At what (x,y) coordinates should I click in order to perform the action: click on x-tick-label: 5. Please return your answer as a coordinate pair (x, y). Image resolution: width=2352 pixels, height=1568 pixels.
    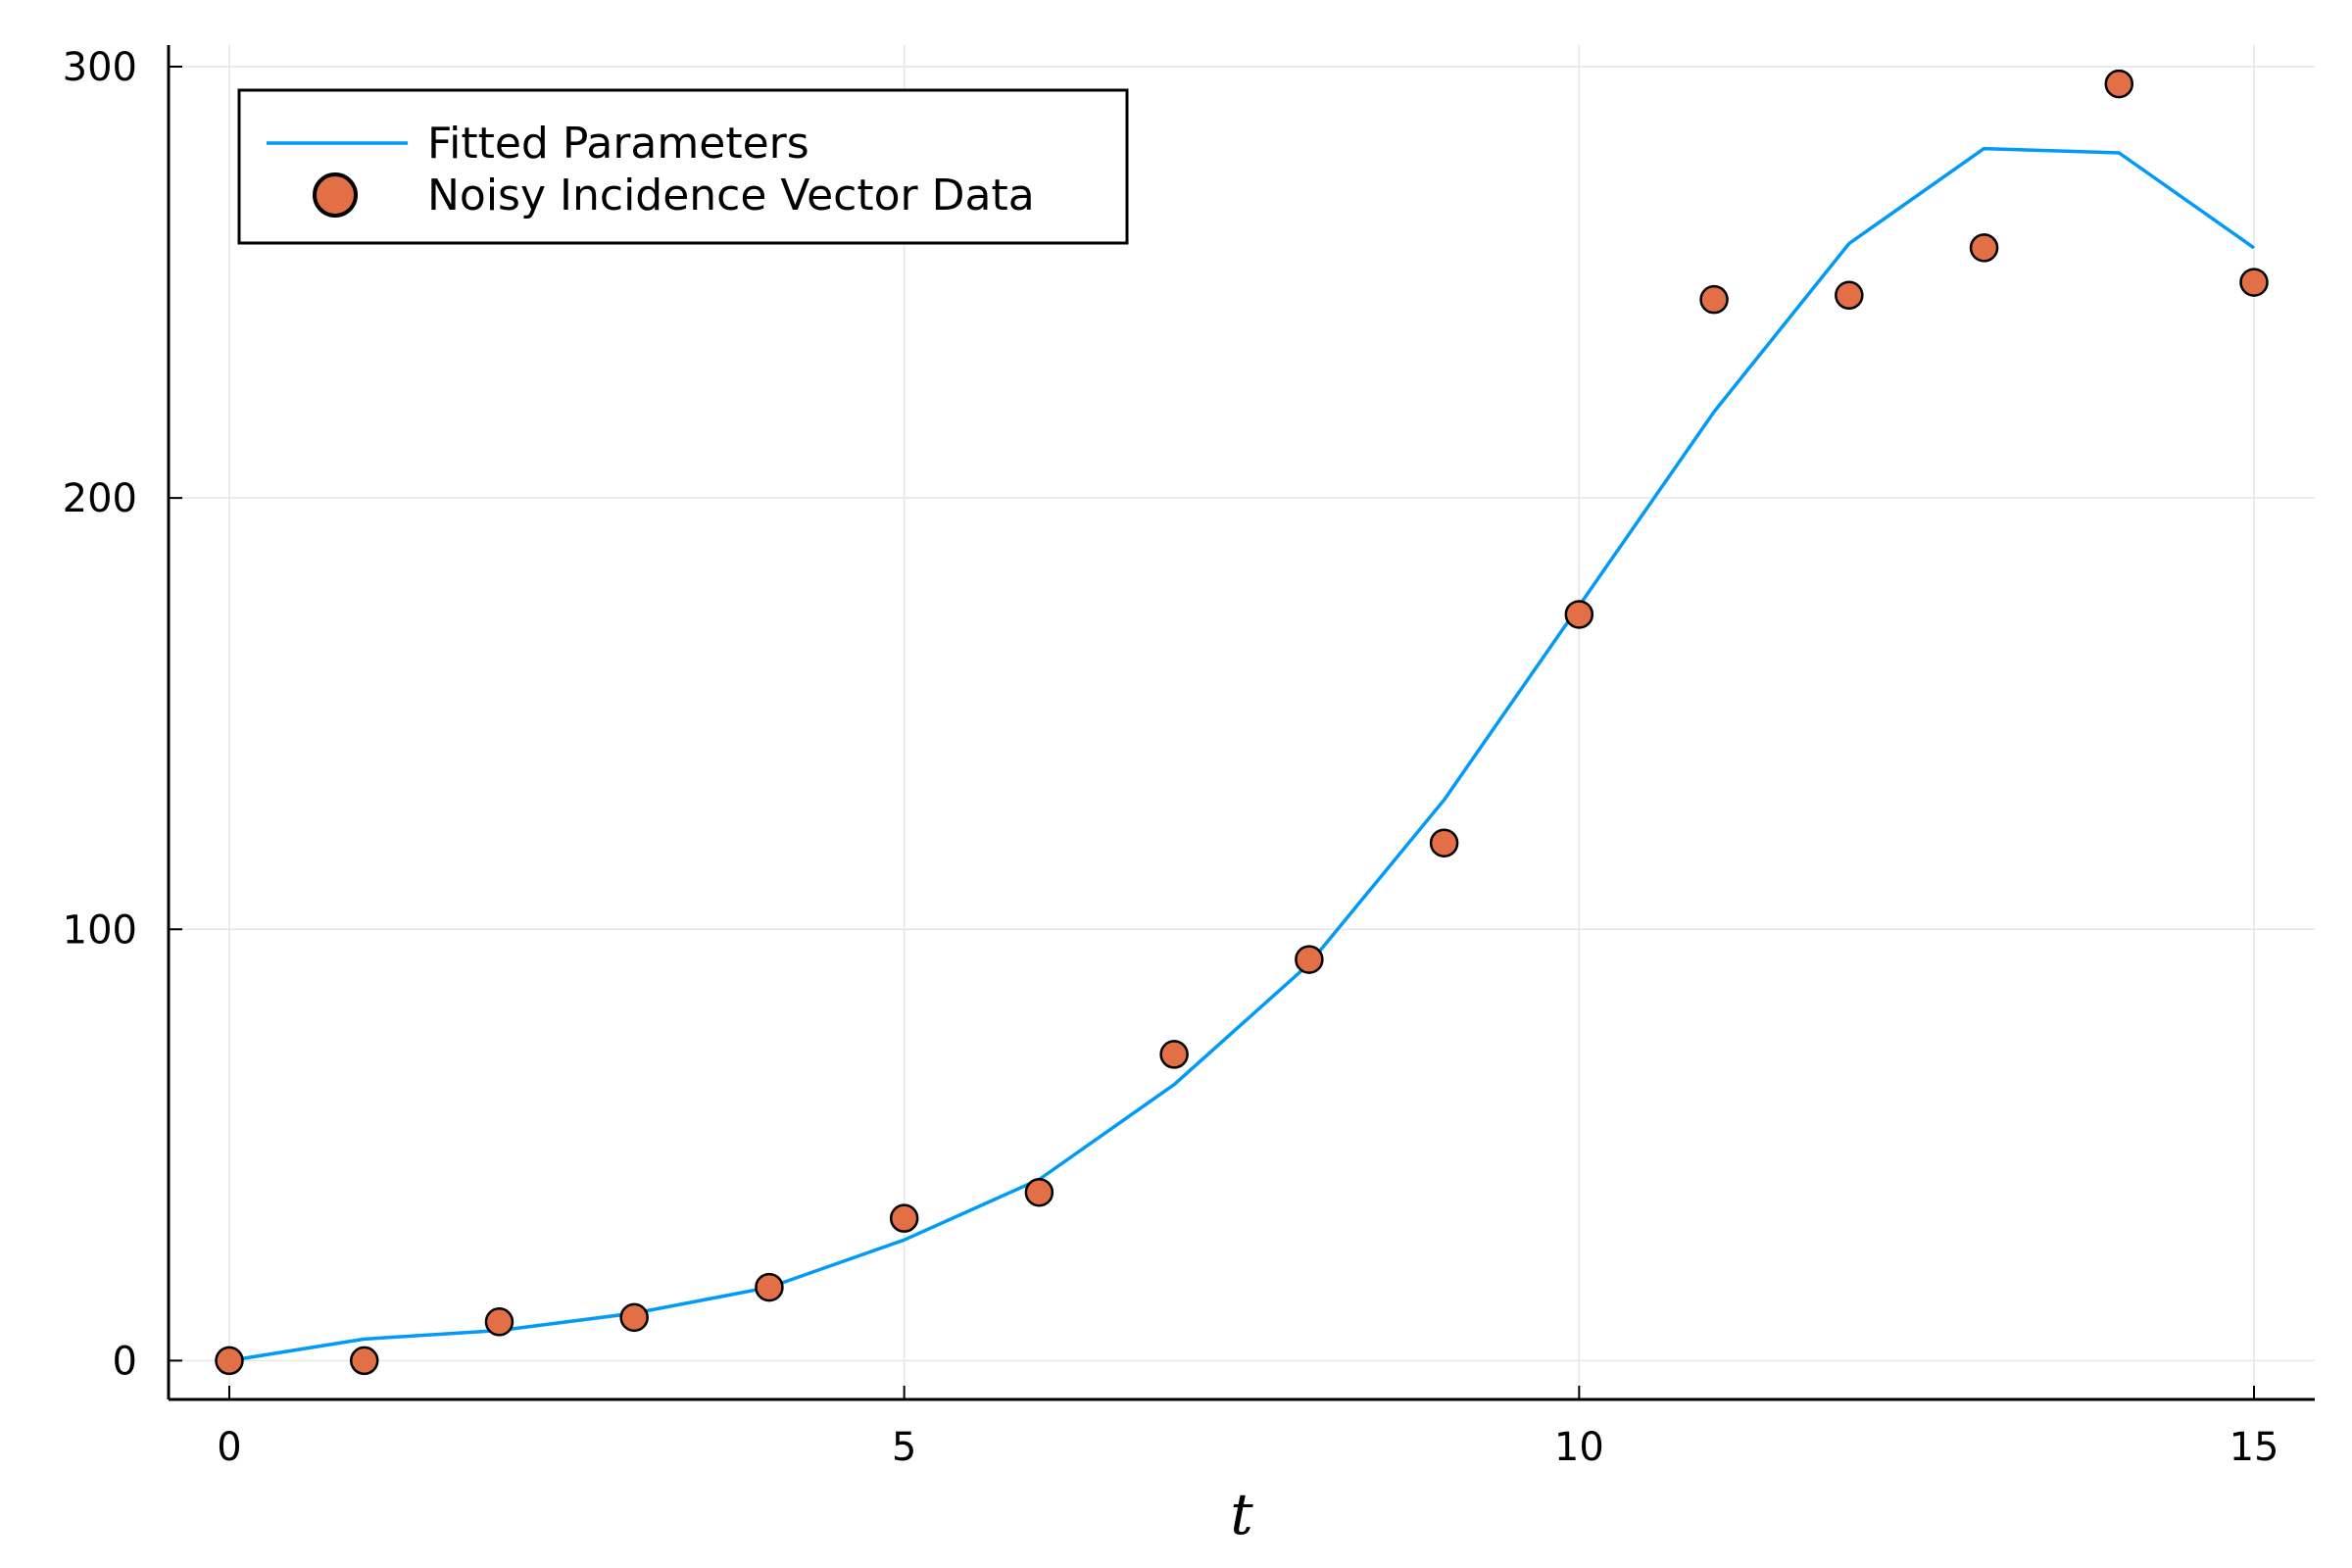
    Looking at the image, I should click on (904, 1447).